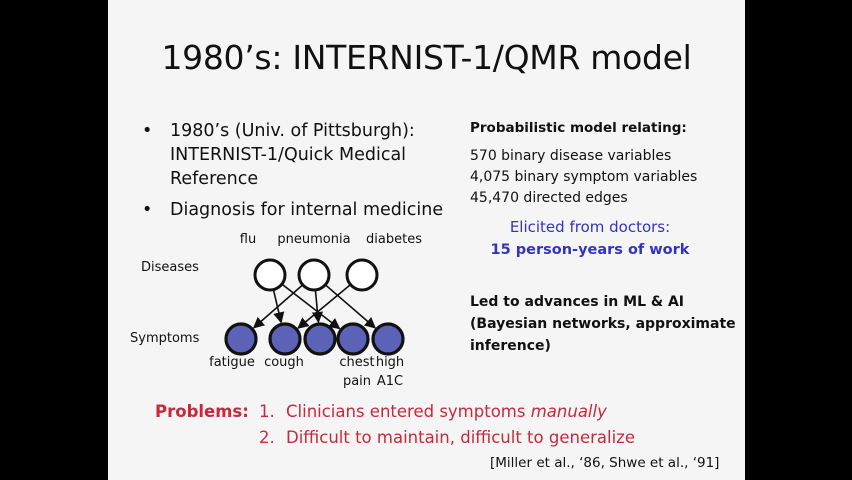 The image size is (852, 480). What do you see at coordinates (307, 210) in the screenshot?
I see `bullet-2-line-1: Diagnosis for internal medicine` at bounding box center [307, 210].